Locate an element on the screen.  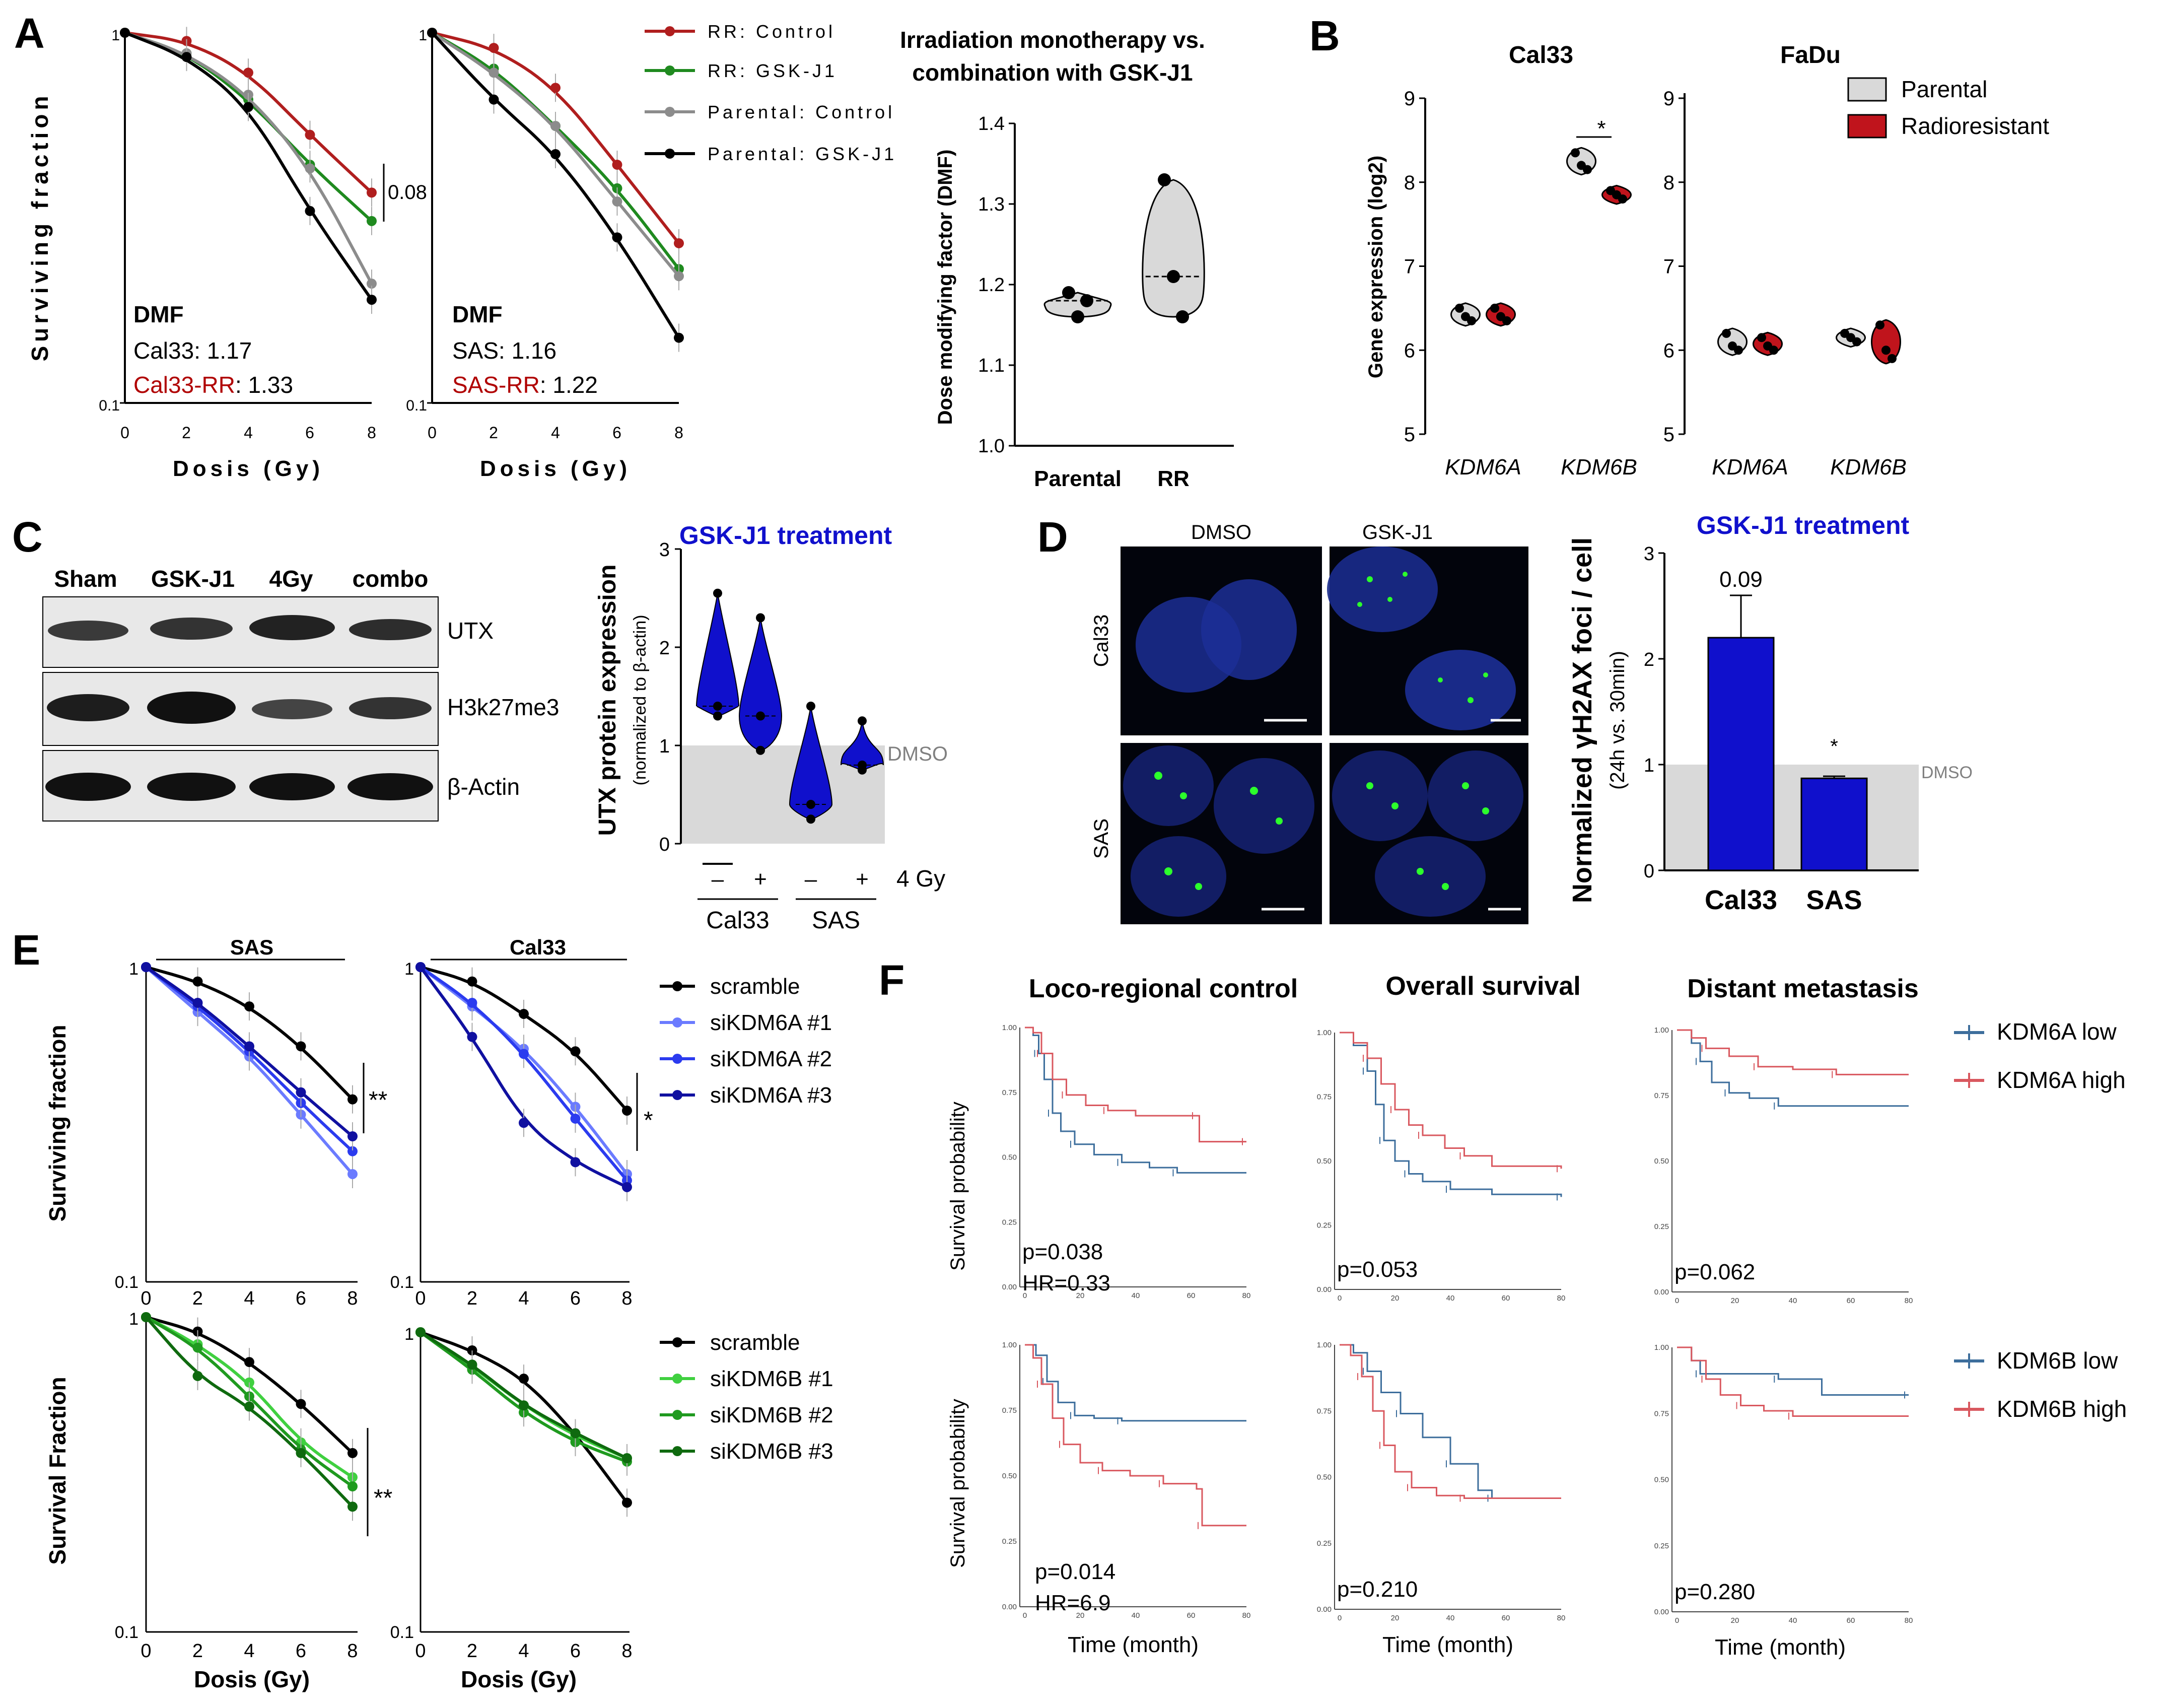
panel-letter-a: A is located at coordinates (30, 33).